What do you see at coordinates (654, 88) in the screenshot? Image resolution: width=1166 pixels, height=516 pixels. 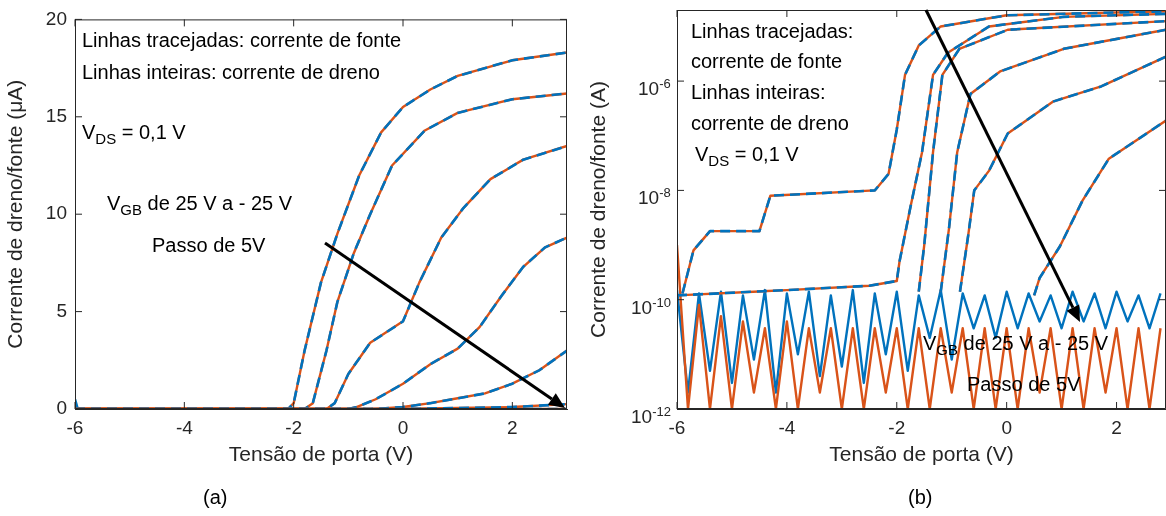 I see `y-tick-label: 10$^{-6}$` at bounding box center [654, 88].